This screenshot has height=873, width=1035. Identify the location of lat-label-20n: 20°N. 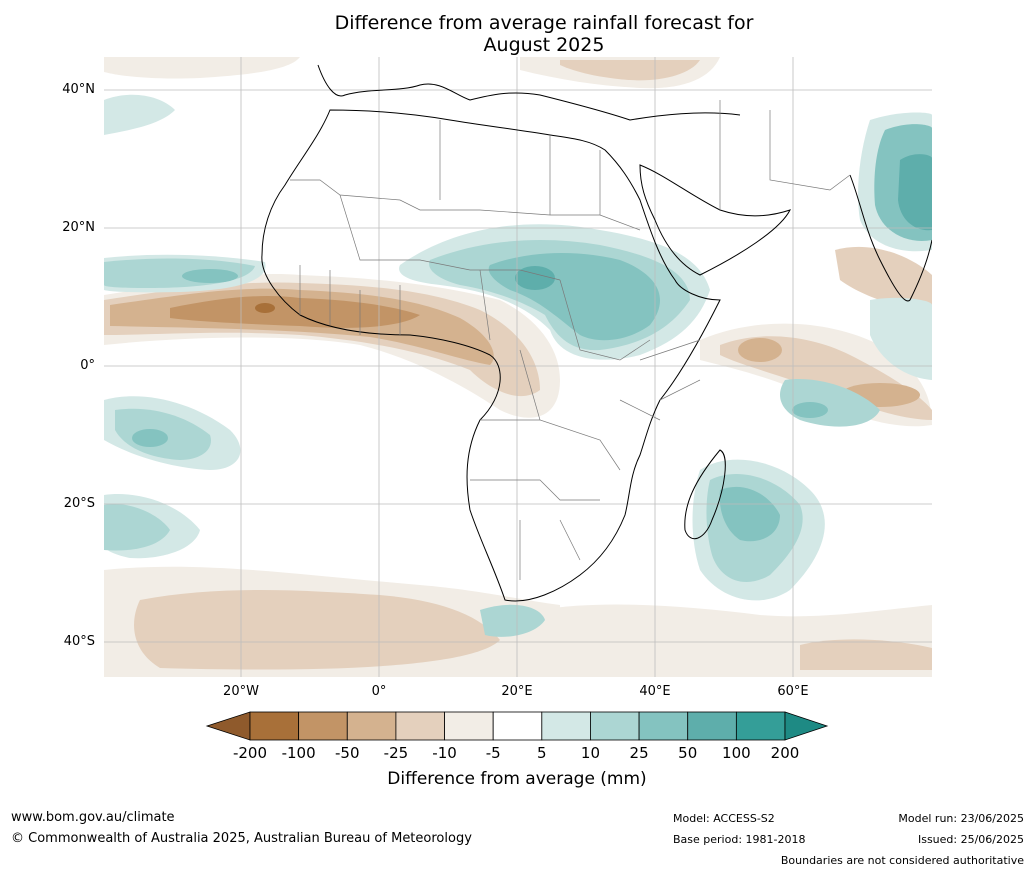
(78, 227).